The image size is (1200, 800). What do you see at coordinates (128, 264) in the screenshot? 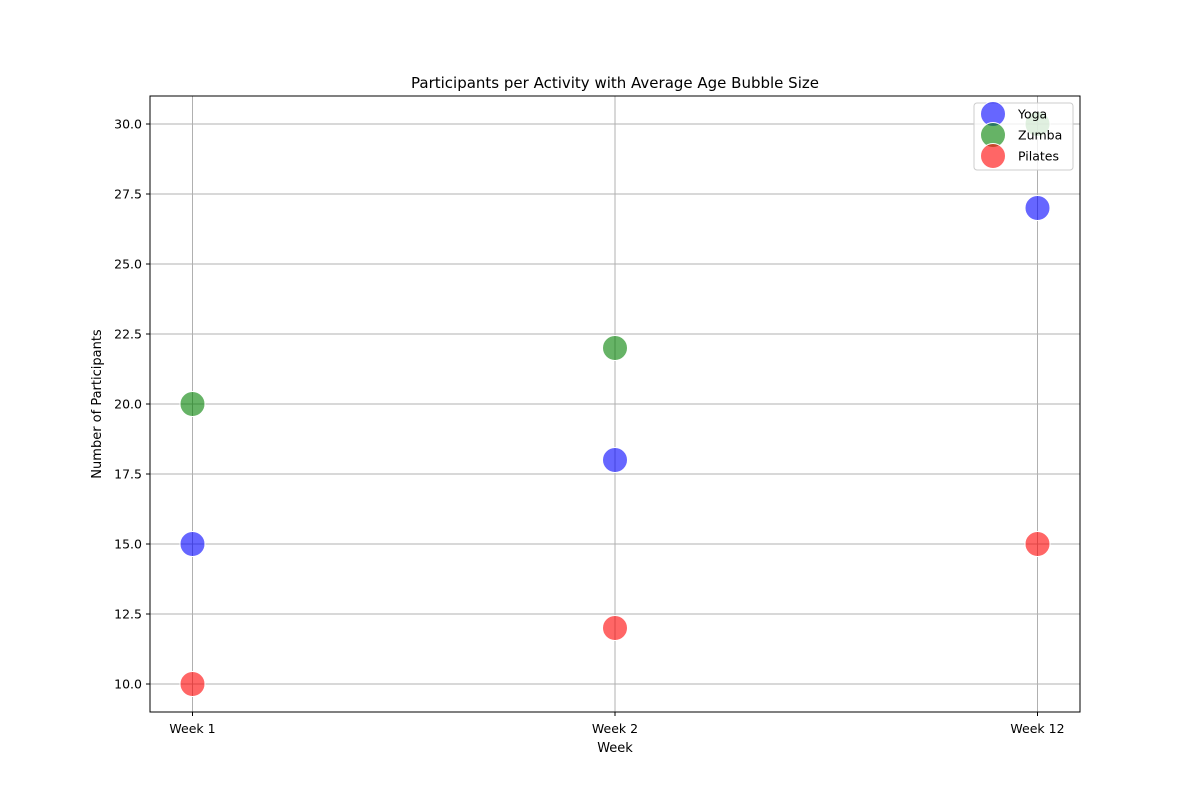
I see `y-tick-label: 25.0` at bounding box center [128, 264].